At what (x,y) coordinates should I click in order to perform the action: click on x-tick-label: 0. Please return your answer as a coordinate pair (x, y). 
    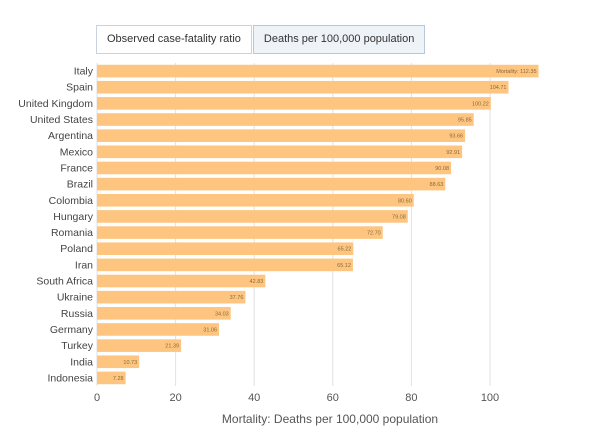
    Looking at the image, I should click on (97, 398).